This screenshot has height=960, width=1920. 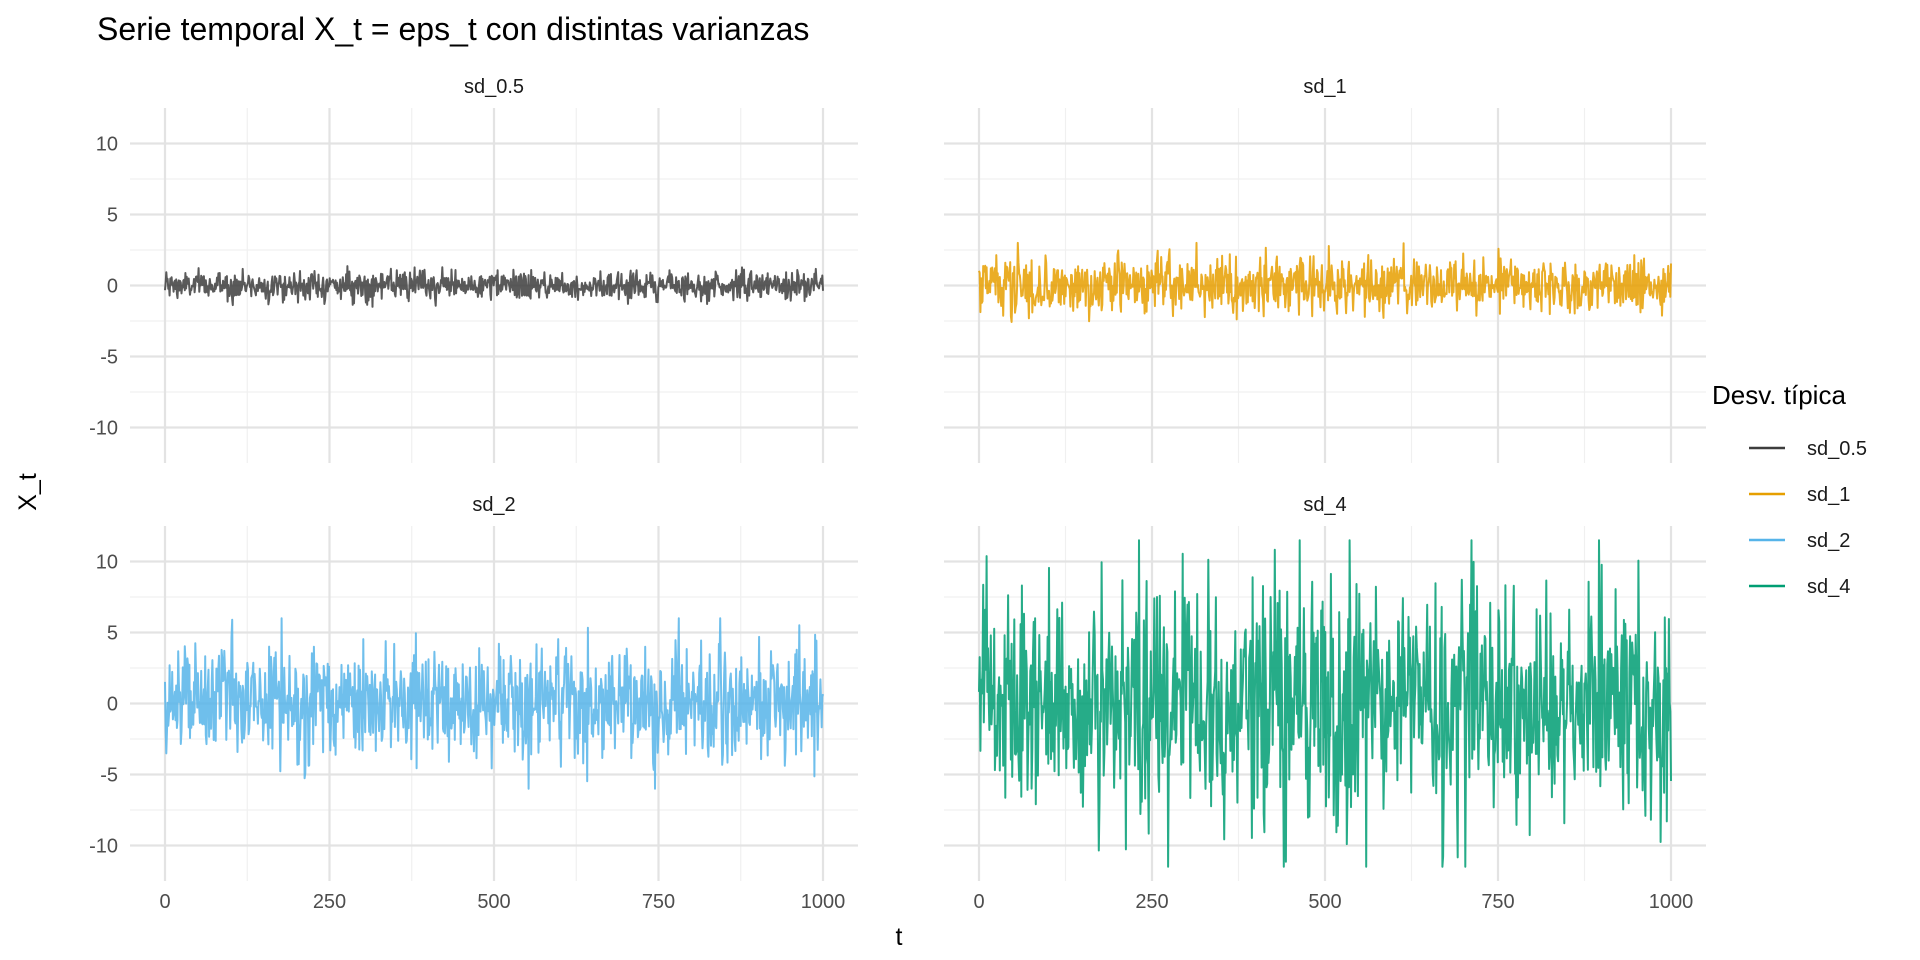 What do you see at coordinates (28, 492) in the screenshot?
I see `y-axis-title: X_t` at bounding box center [28, 492].